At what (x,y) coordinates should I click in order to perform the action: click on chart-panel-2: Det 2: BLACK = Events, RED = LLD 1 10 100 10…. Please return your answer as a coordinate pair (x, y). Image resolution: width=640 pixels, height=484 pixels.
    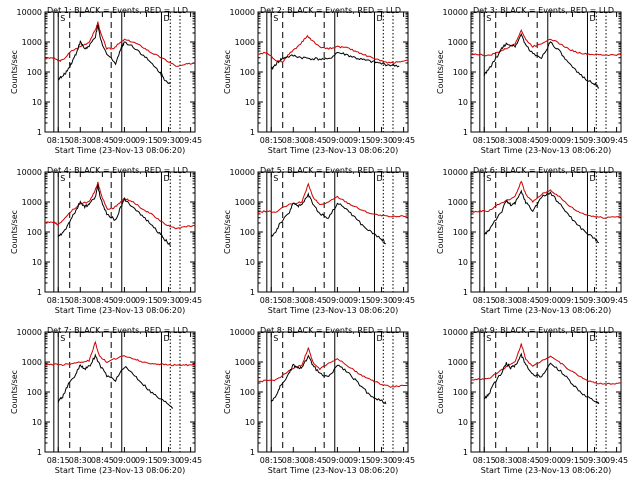
    Looking at the image, I should click on (319, 80).